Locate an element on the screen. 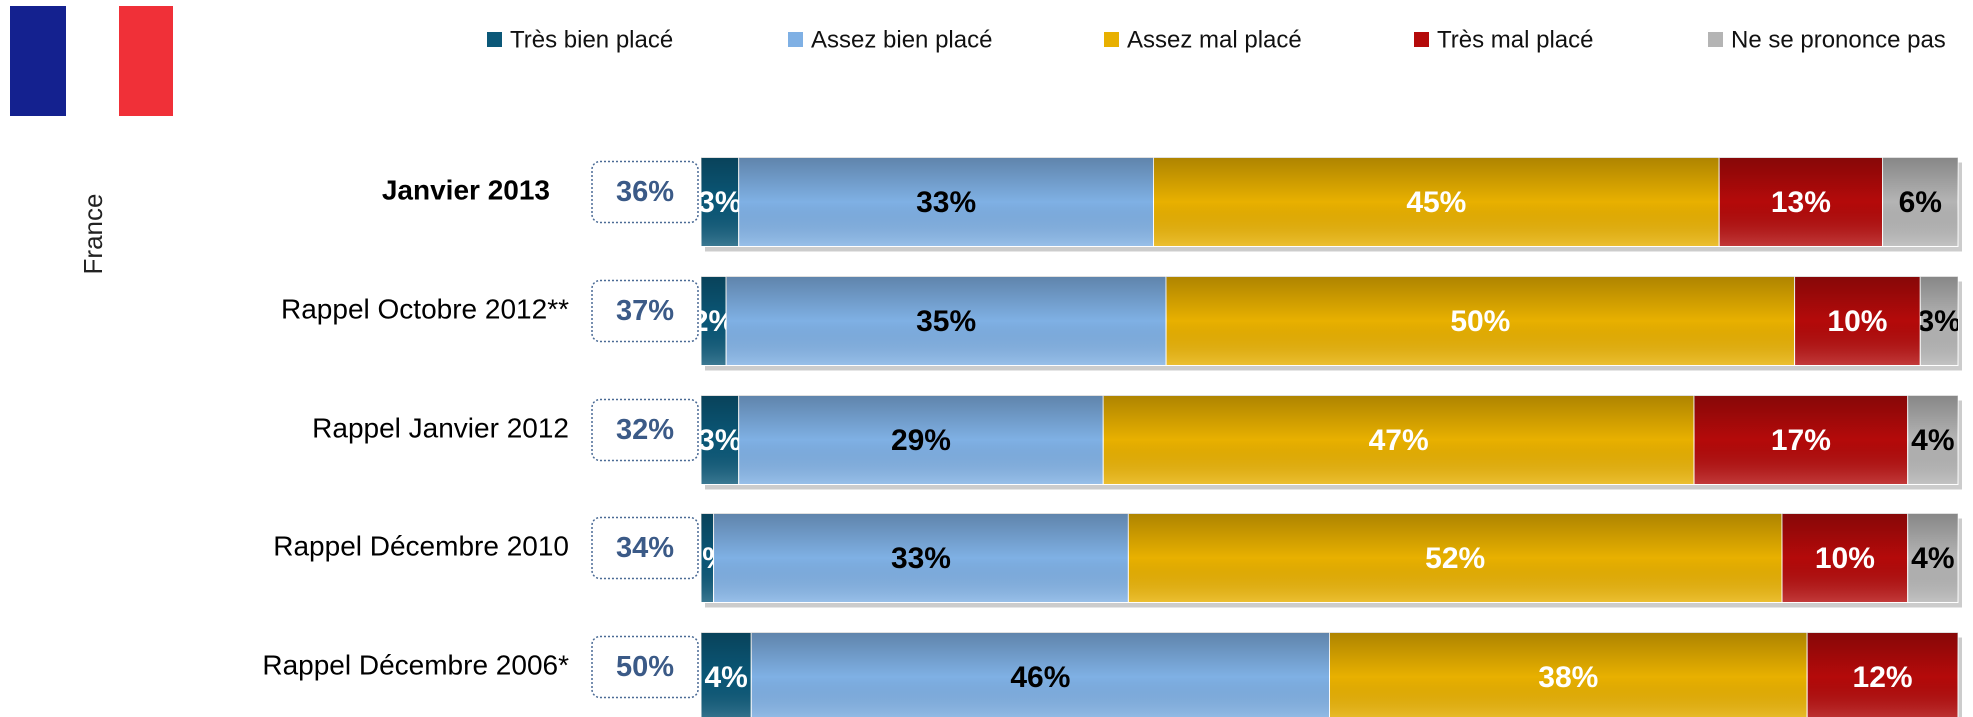 The height and width of the screenshot is (717, 1973). legend-label: Assez bien placé is located at coordinates (901, 39).